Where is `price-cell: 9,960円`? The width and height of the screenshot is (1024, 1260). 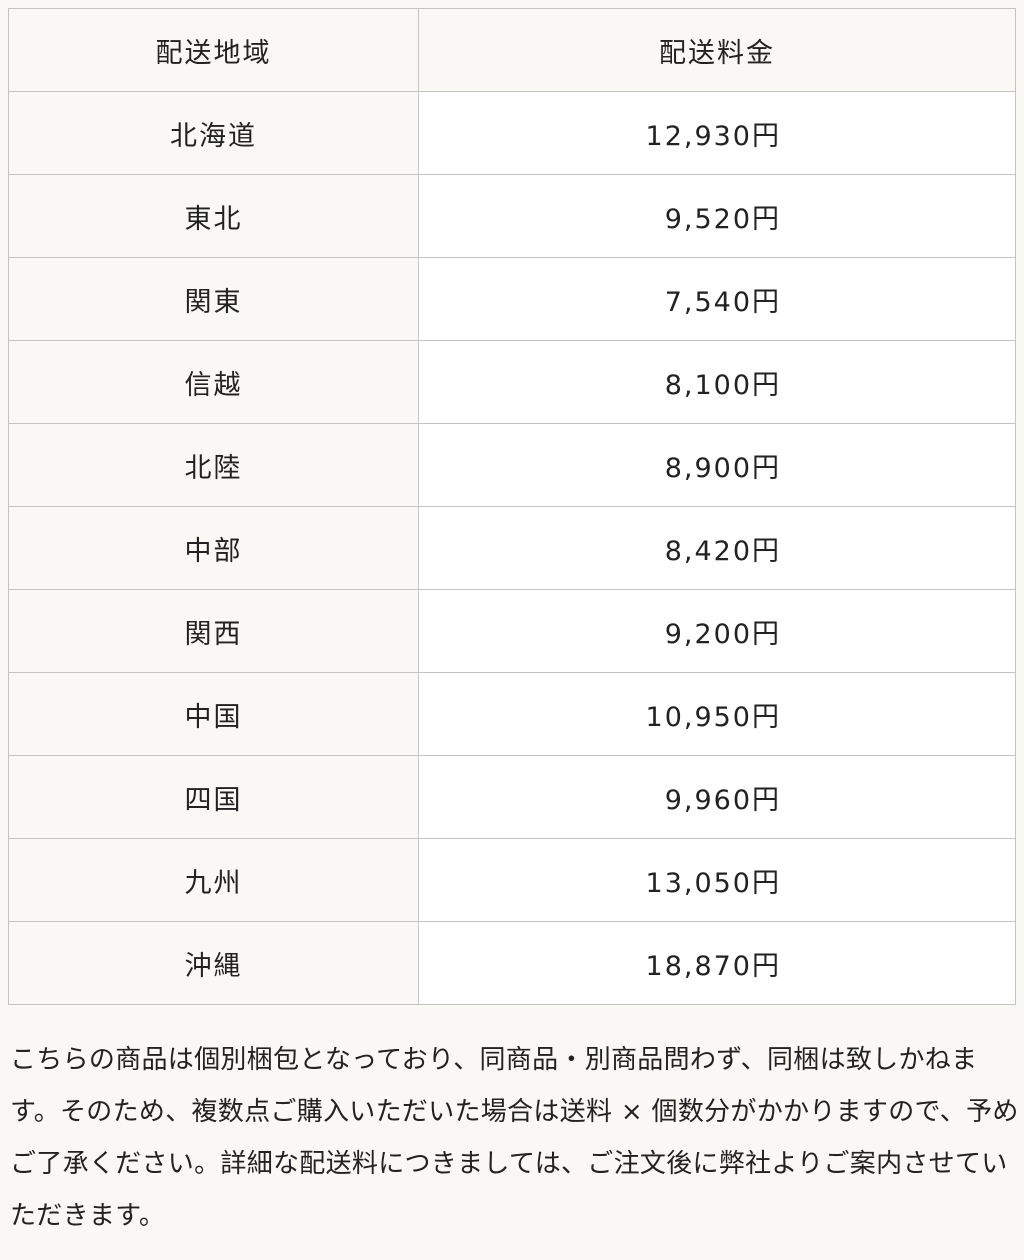
price-cell: 9,960円 is located at coordinates (717, 797).